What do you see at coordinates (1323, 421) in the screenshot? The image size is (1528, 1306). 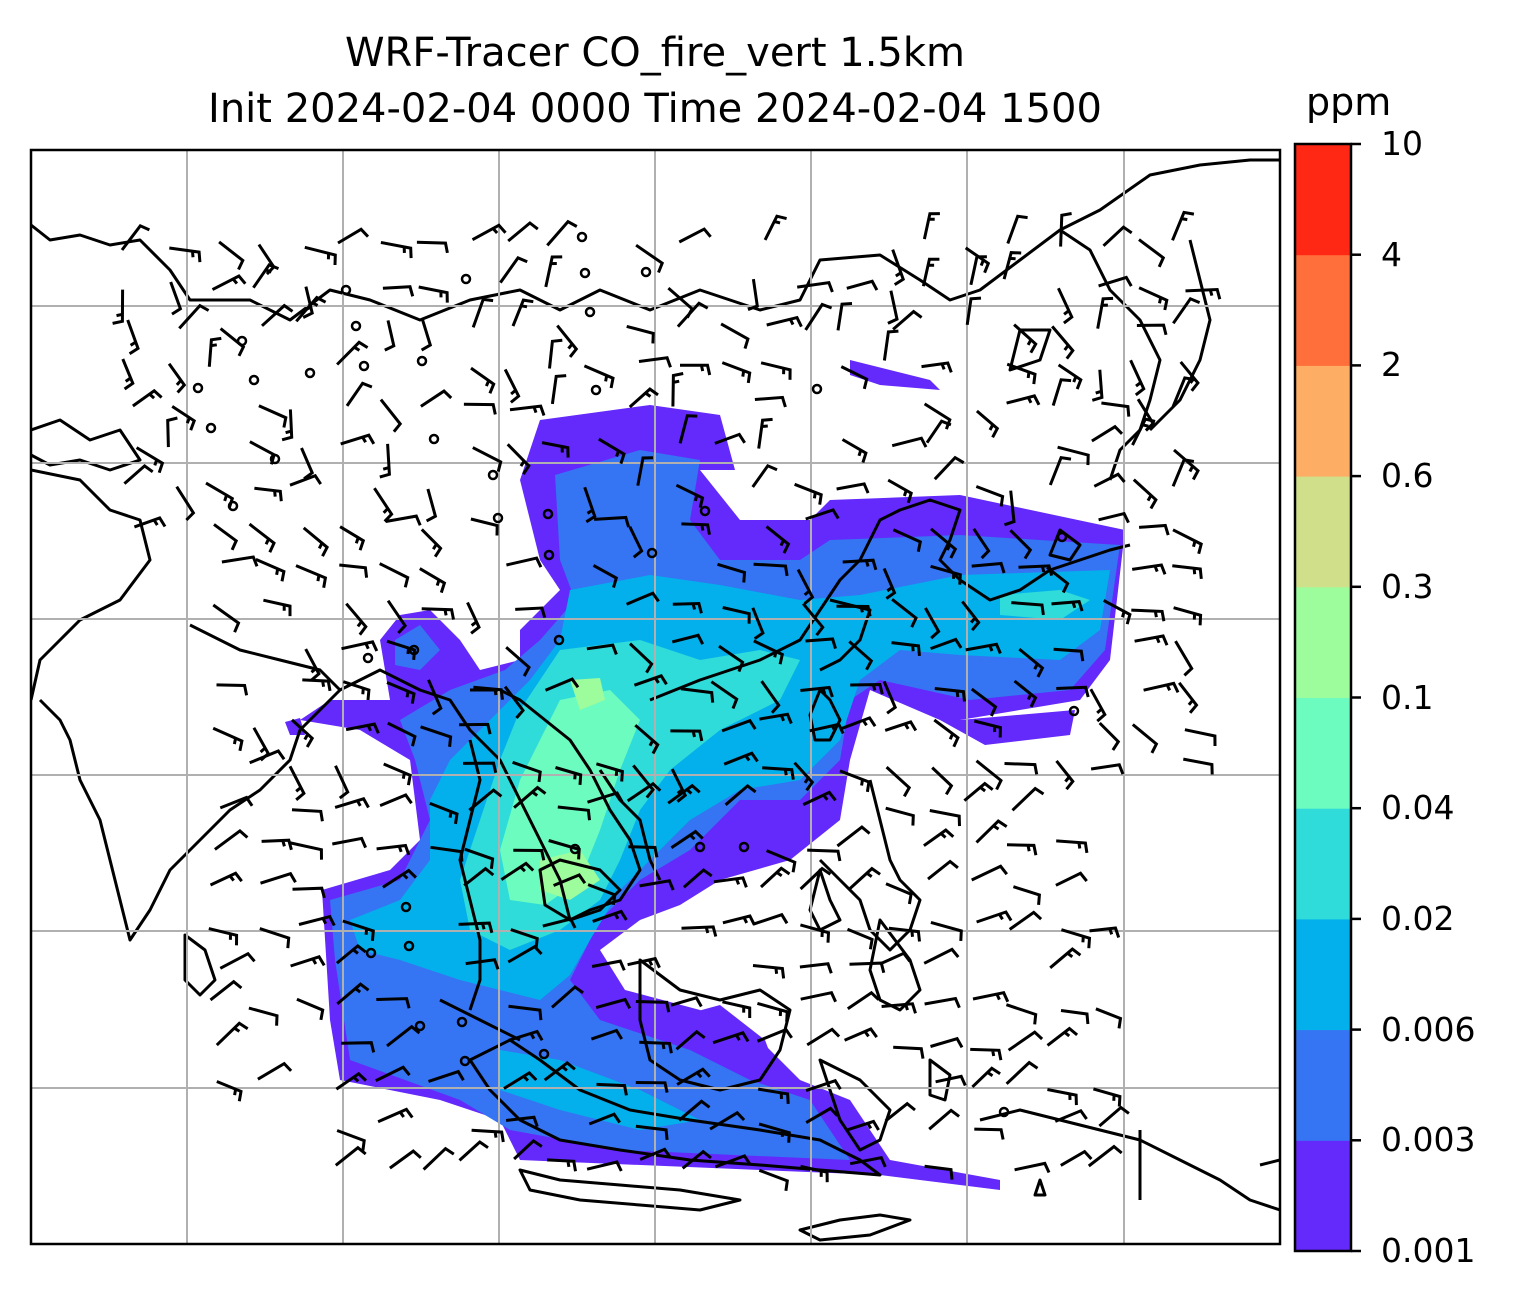 I see `colorbar-segment` at bounding box center [1323, 421].